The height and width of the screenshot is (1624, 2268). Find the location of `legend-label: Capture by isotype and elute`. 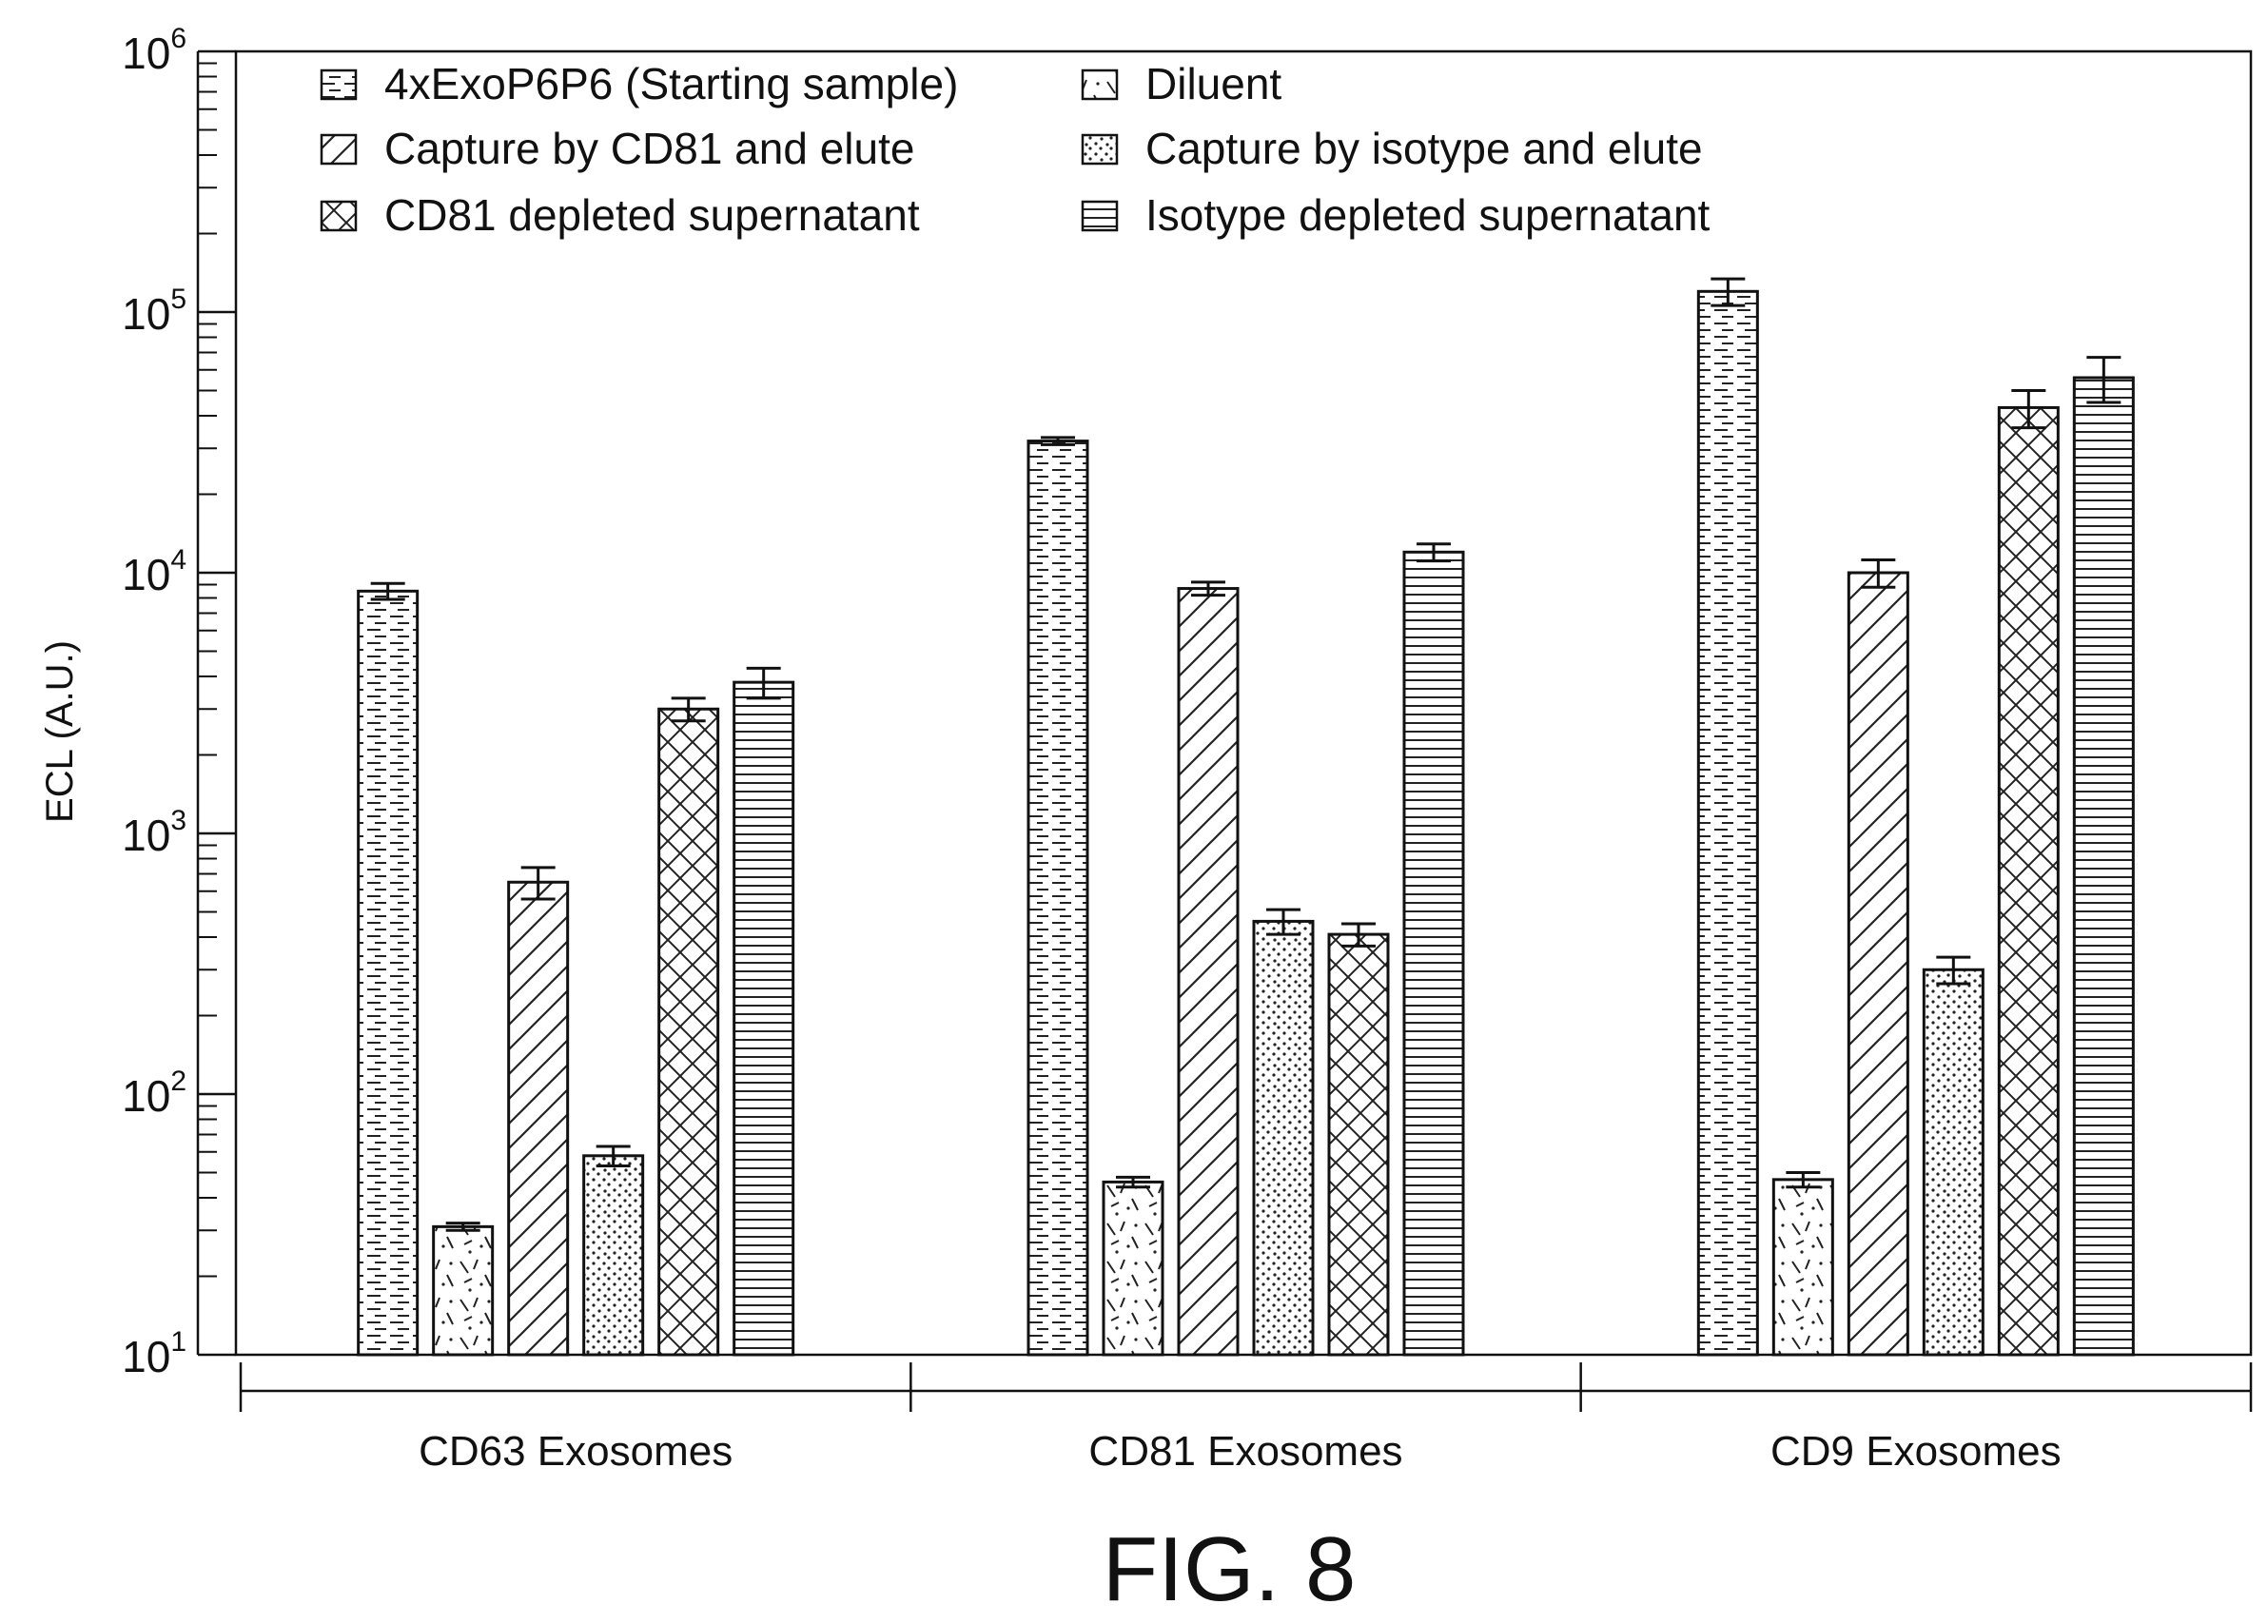

legend-label: Capture by isotype and elute is located at coordinates (1424, 148).